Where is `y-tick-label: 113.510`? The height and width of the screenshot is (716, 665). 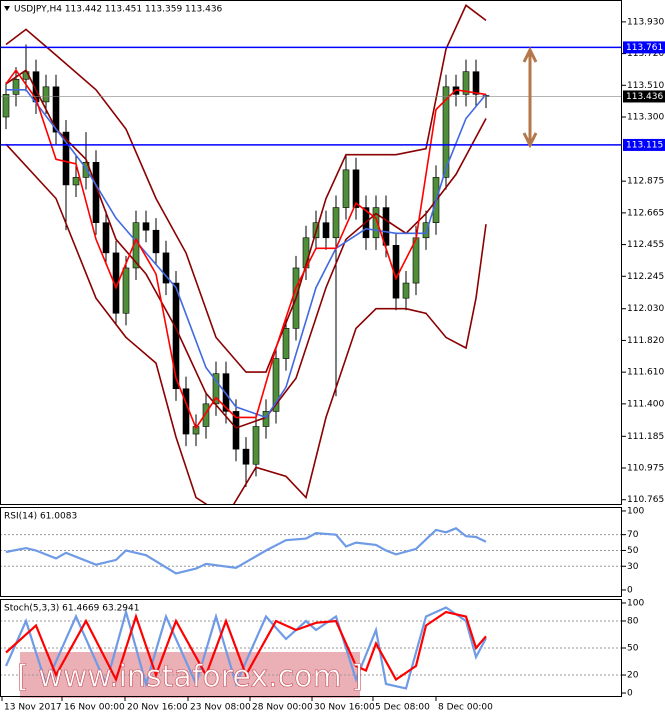
y-tick-label: 113.510 is located at coordinates (645, 86).